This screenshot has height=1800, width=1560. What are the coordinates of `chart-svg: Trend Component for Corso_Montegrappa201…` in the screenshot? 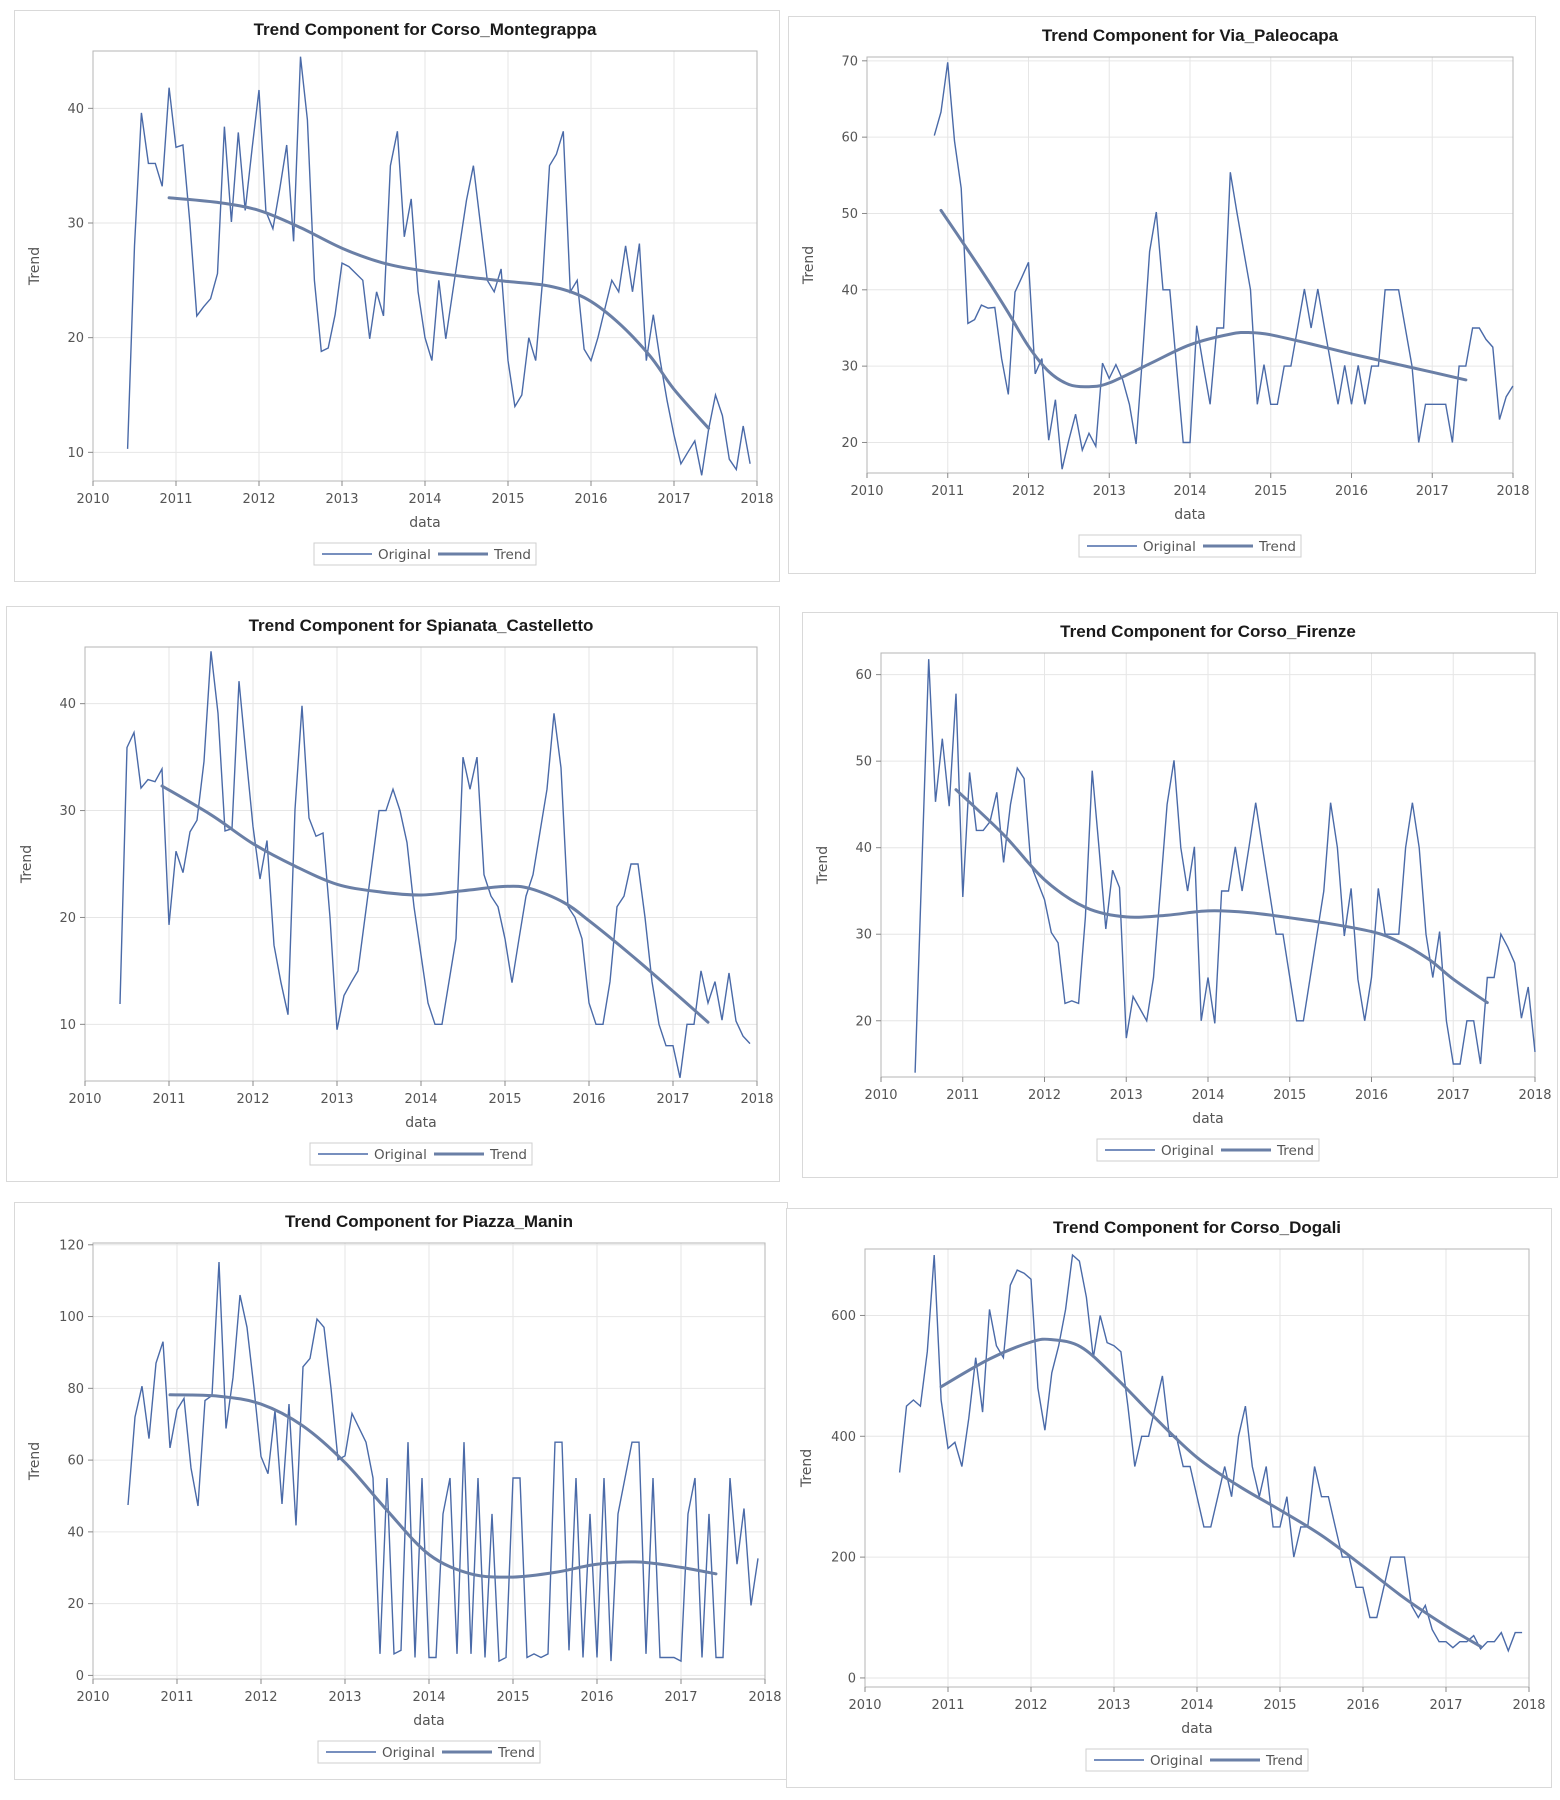 It's located at (400, 293).